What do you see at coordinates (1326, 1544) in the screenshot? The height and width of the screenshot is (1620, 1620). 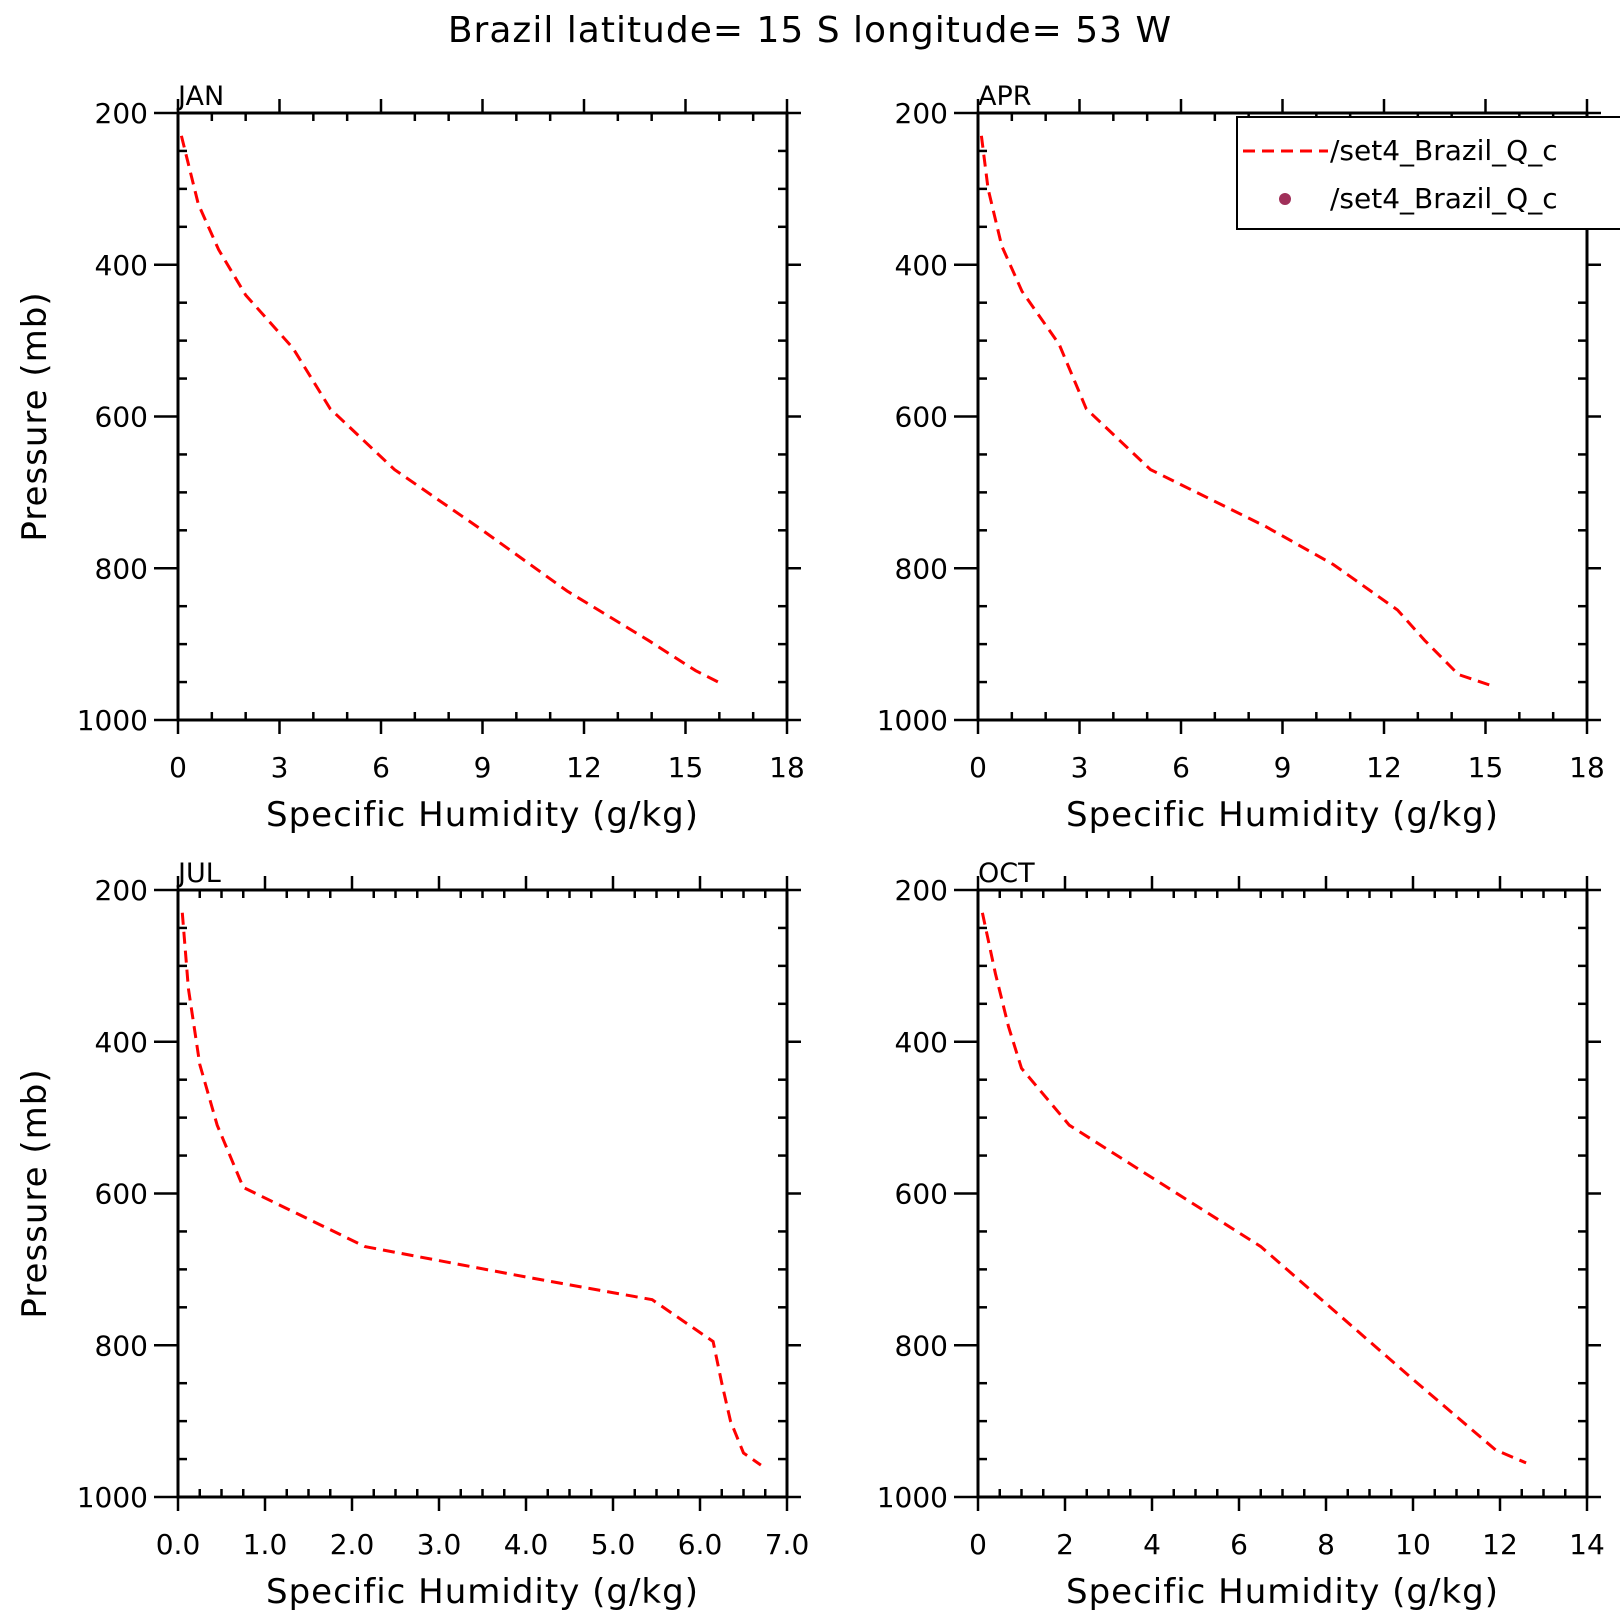 I see `x-tick-label: 8` at bounding box center [1326, 1544].